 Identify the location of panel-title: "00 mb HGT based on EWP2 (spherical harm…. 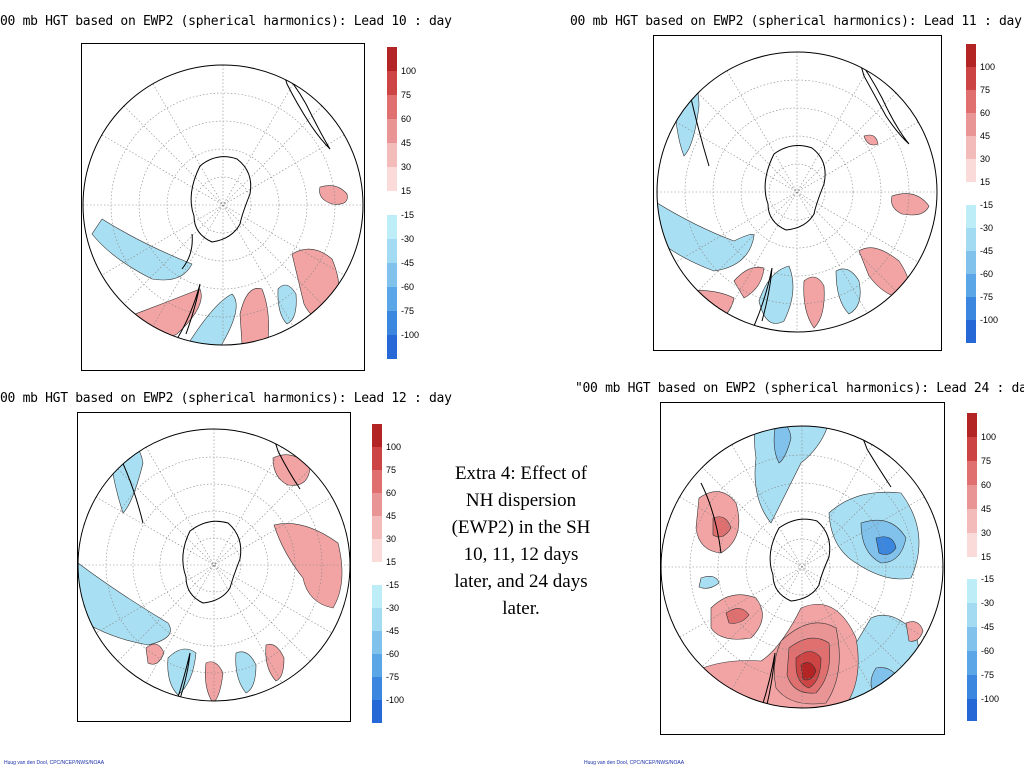
(799, 388).